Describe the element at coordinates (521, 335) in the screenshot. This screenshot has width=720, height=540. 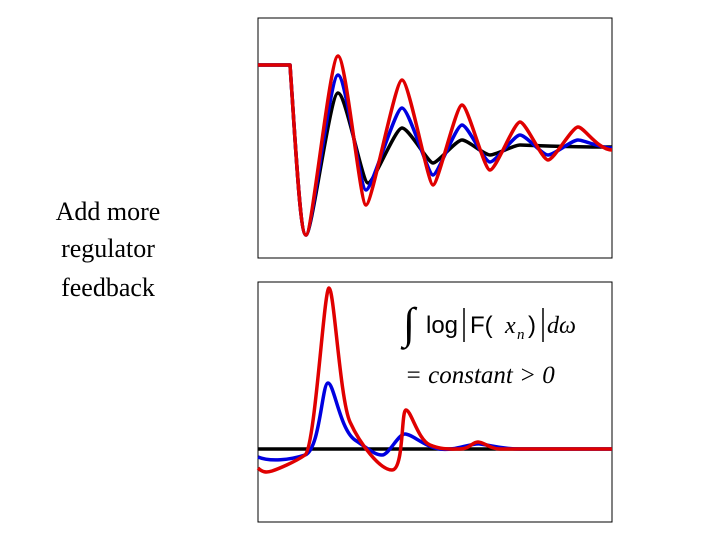
I see `formula-sub: n` at that location.